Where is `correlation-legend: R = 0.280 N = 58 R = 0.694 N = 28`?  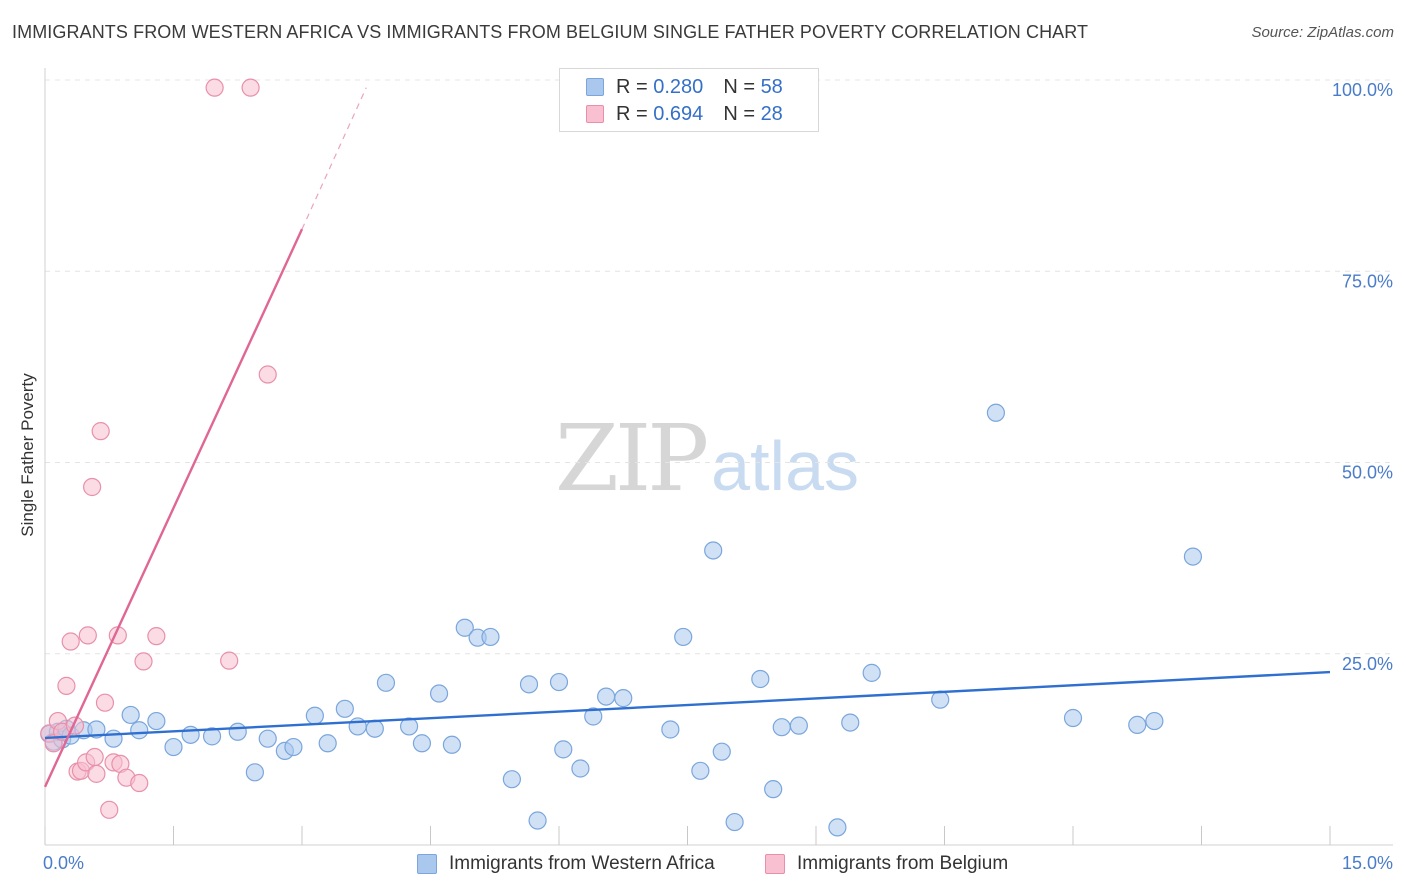
correlation-legend: R = 0.280 N = 58 R = 0.694 N = 28 is located at coordinates (689, 100).